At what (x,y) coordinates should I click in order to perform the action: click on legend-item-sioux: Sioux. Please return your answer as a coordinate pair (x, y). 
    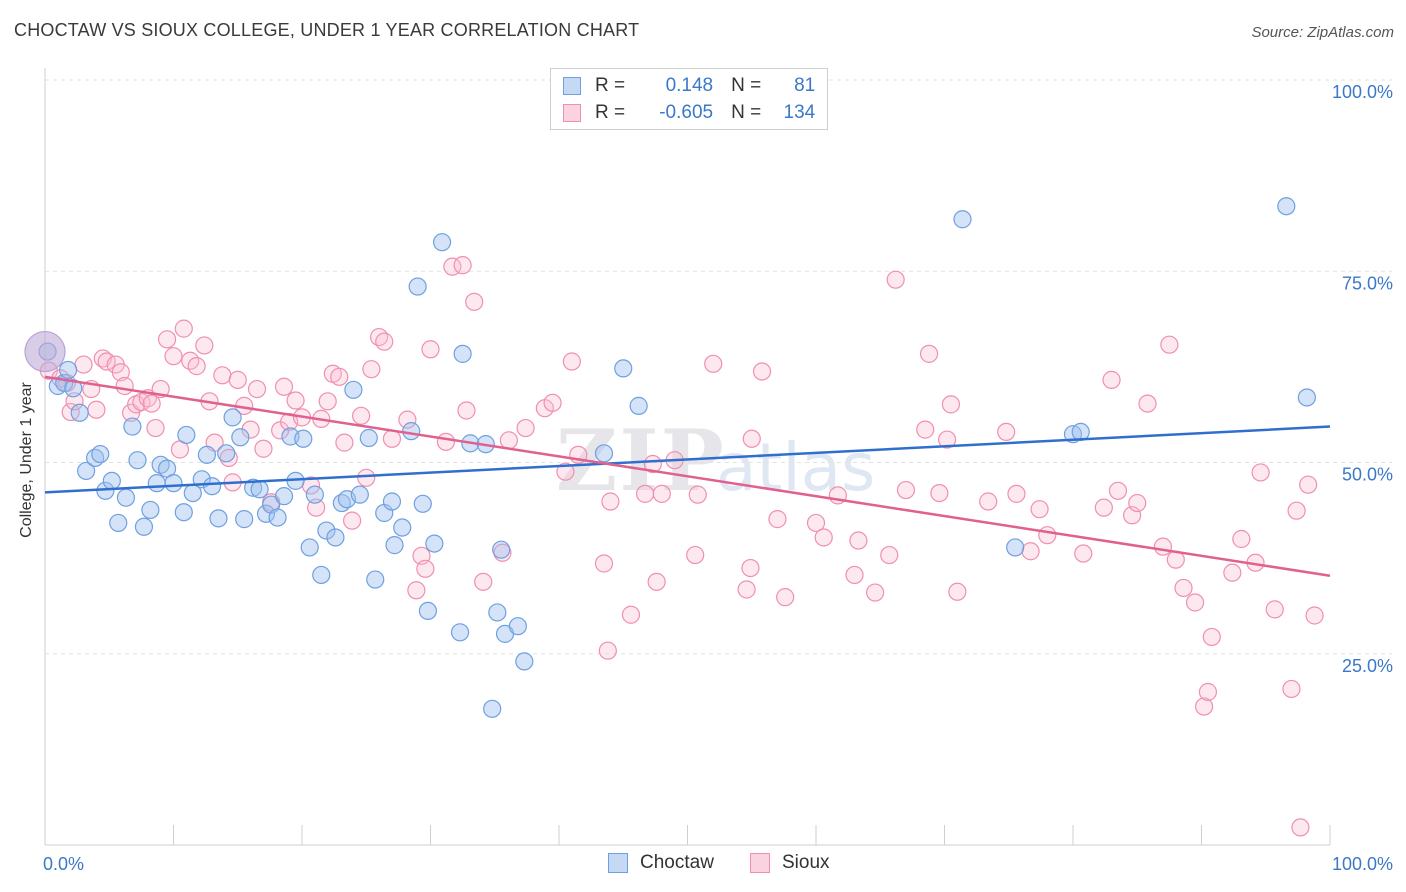
    Looking at the image, I should click on (790, 863).